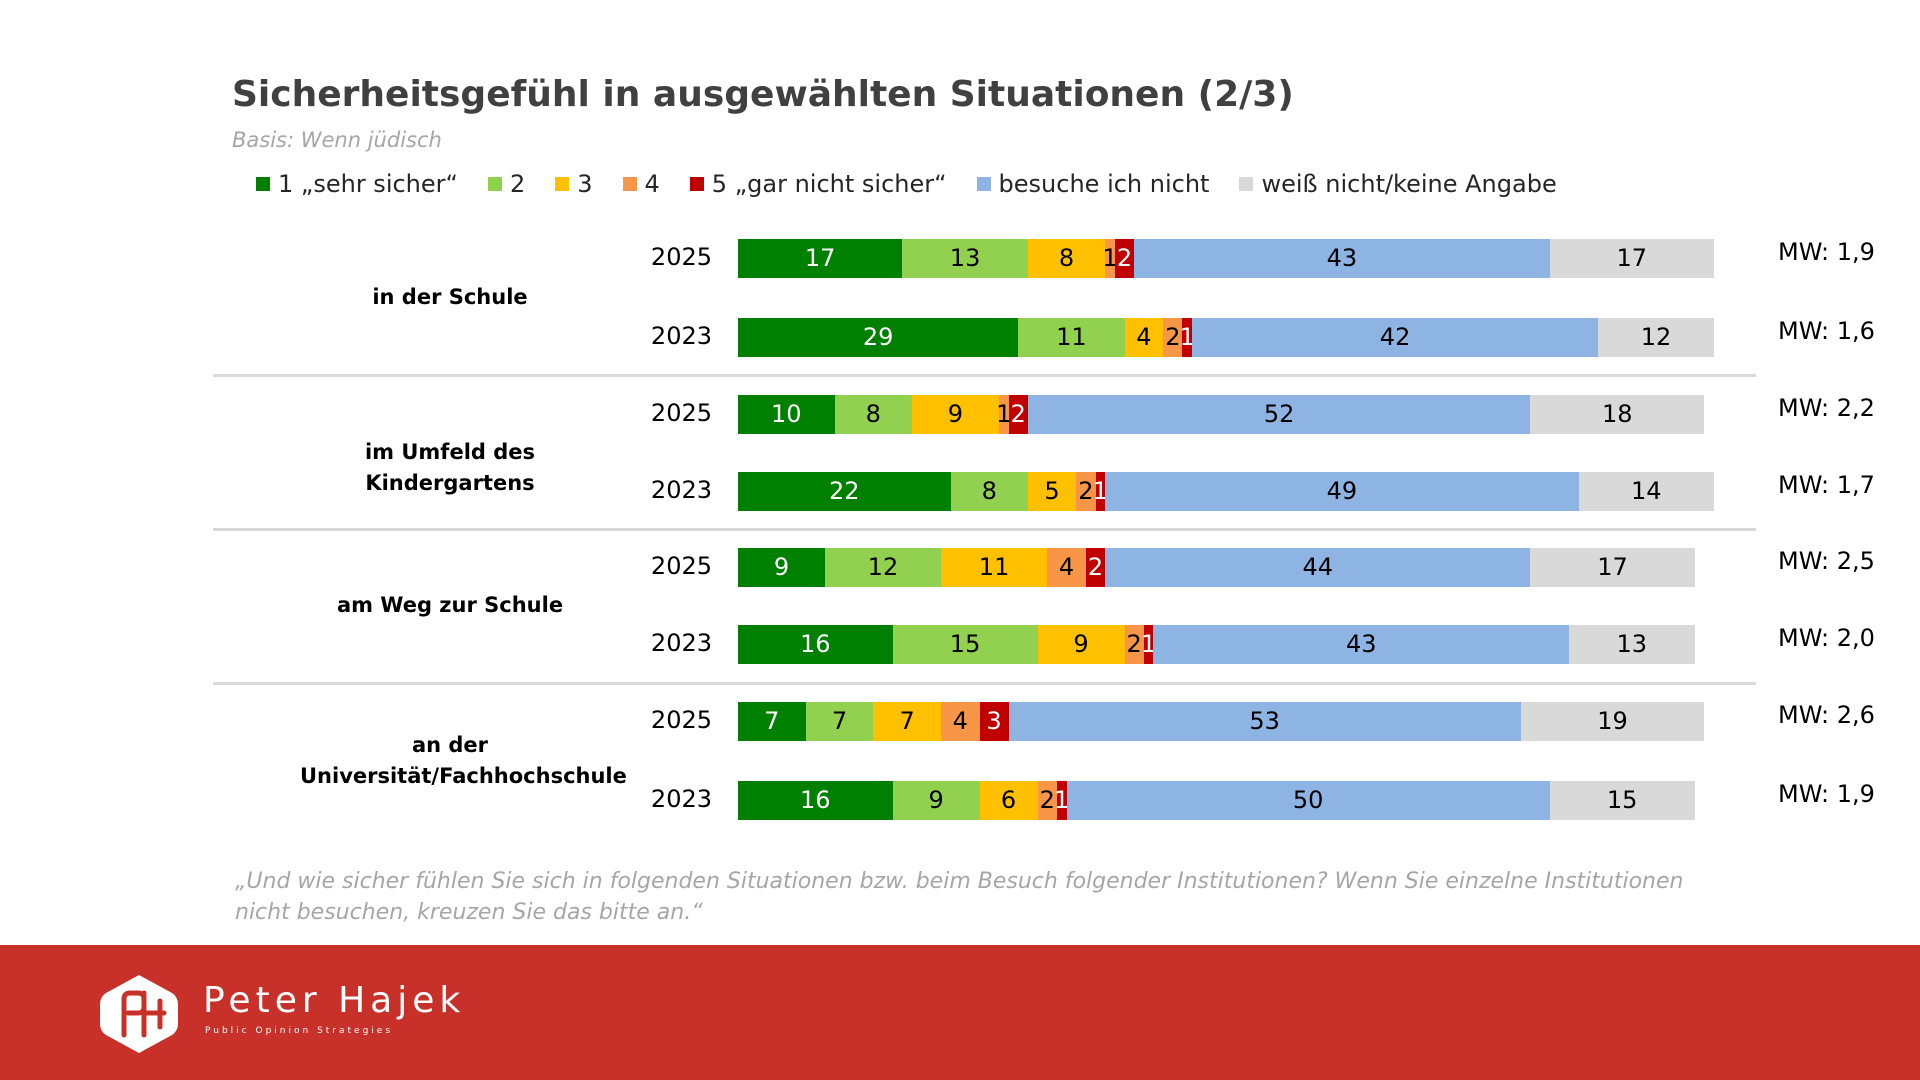 This screenshot has height=1080, width=1920. Describe the element at coordinates (299, 1031) in the screenshot. I see `brand-tagline: Public Opinion Strategies` at that location.